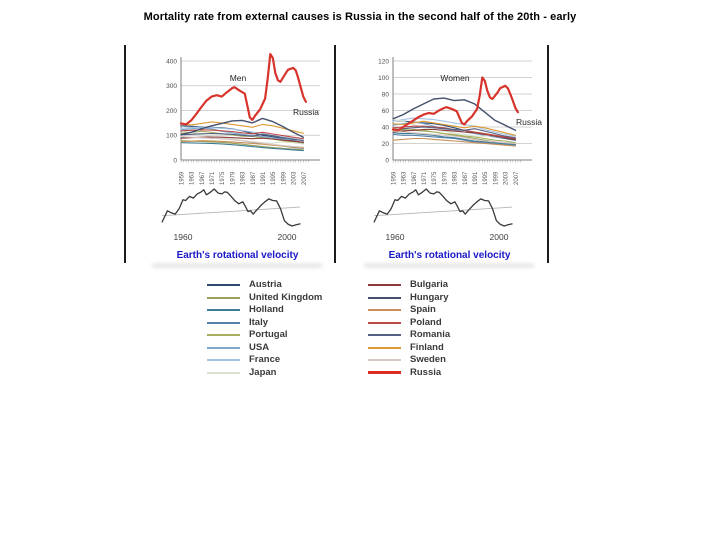 The height and width of the screenshot is (540, 720). What do you see at coordinates (429, 285) in the screenshot?
I see `legend-label: Bulgaria` at bounding box center [429, 285].